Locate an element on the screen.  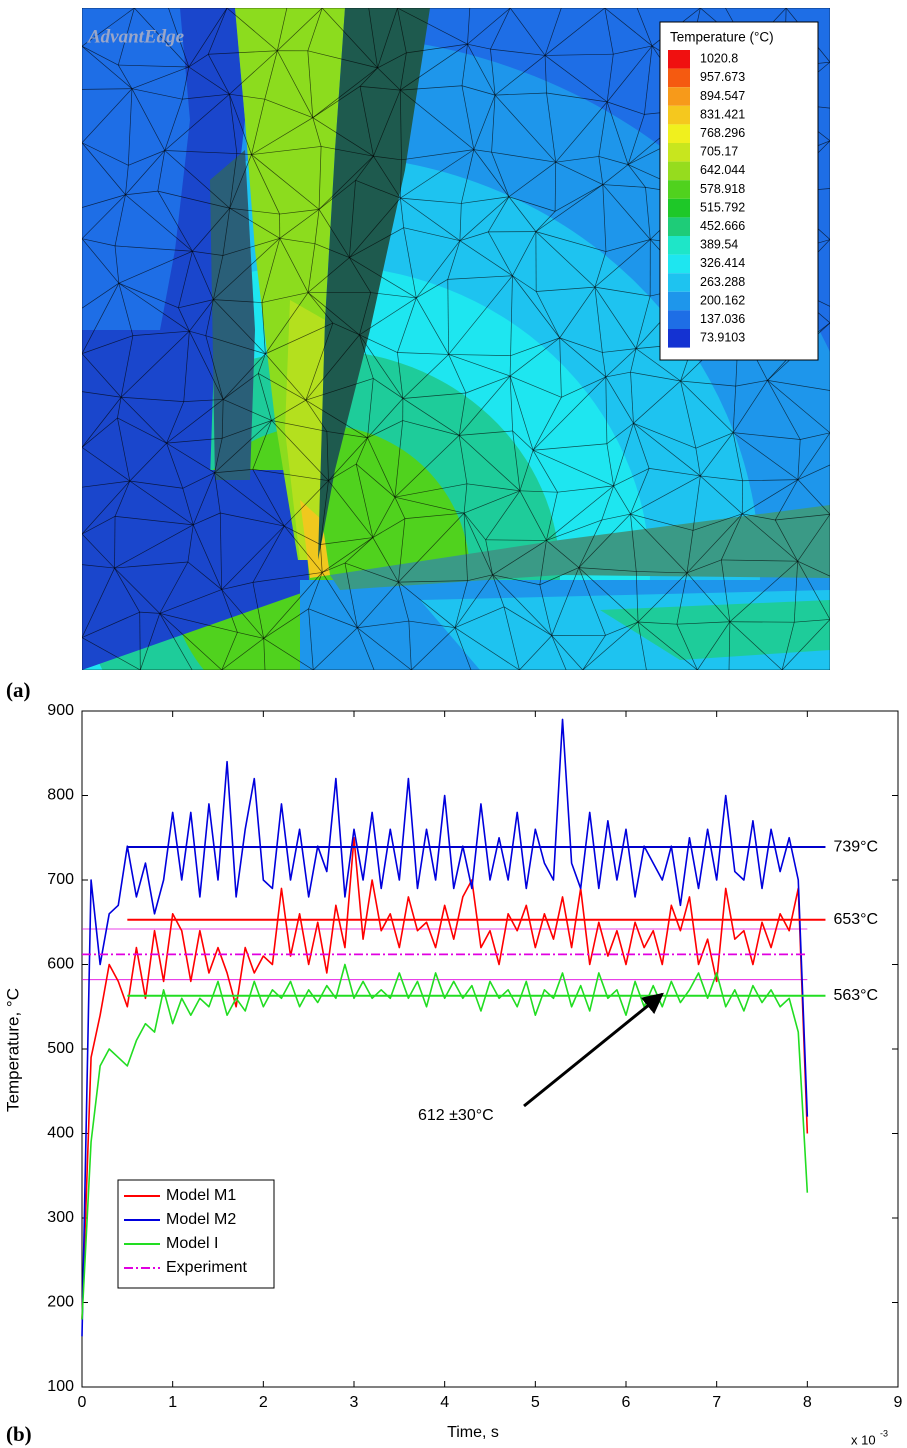
colorbar-label: 894.547 is located at coordinates (722, 96).